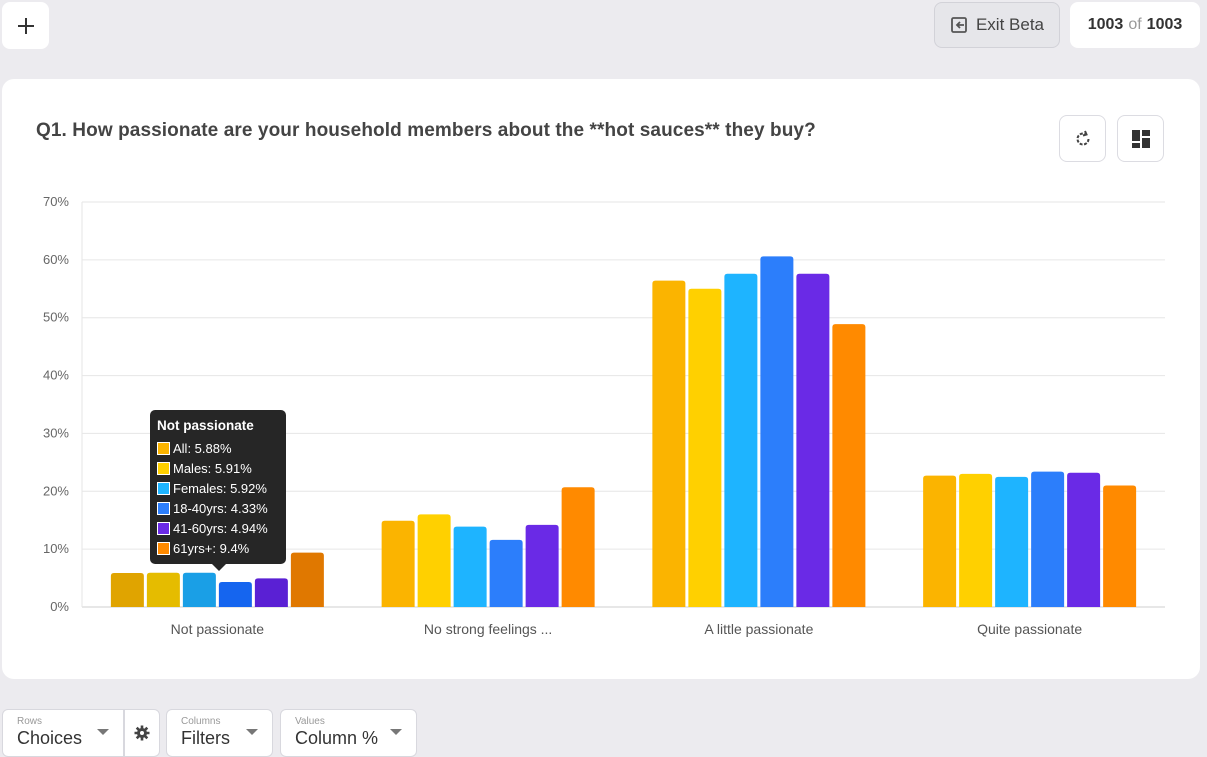 The image size is (1207, 757). Describe the element at coordinates (1164, 24) in the screenshot. I see `count-total: 1003` at that location.